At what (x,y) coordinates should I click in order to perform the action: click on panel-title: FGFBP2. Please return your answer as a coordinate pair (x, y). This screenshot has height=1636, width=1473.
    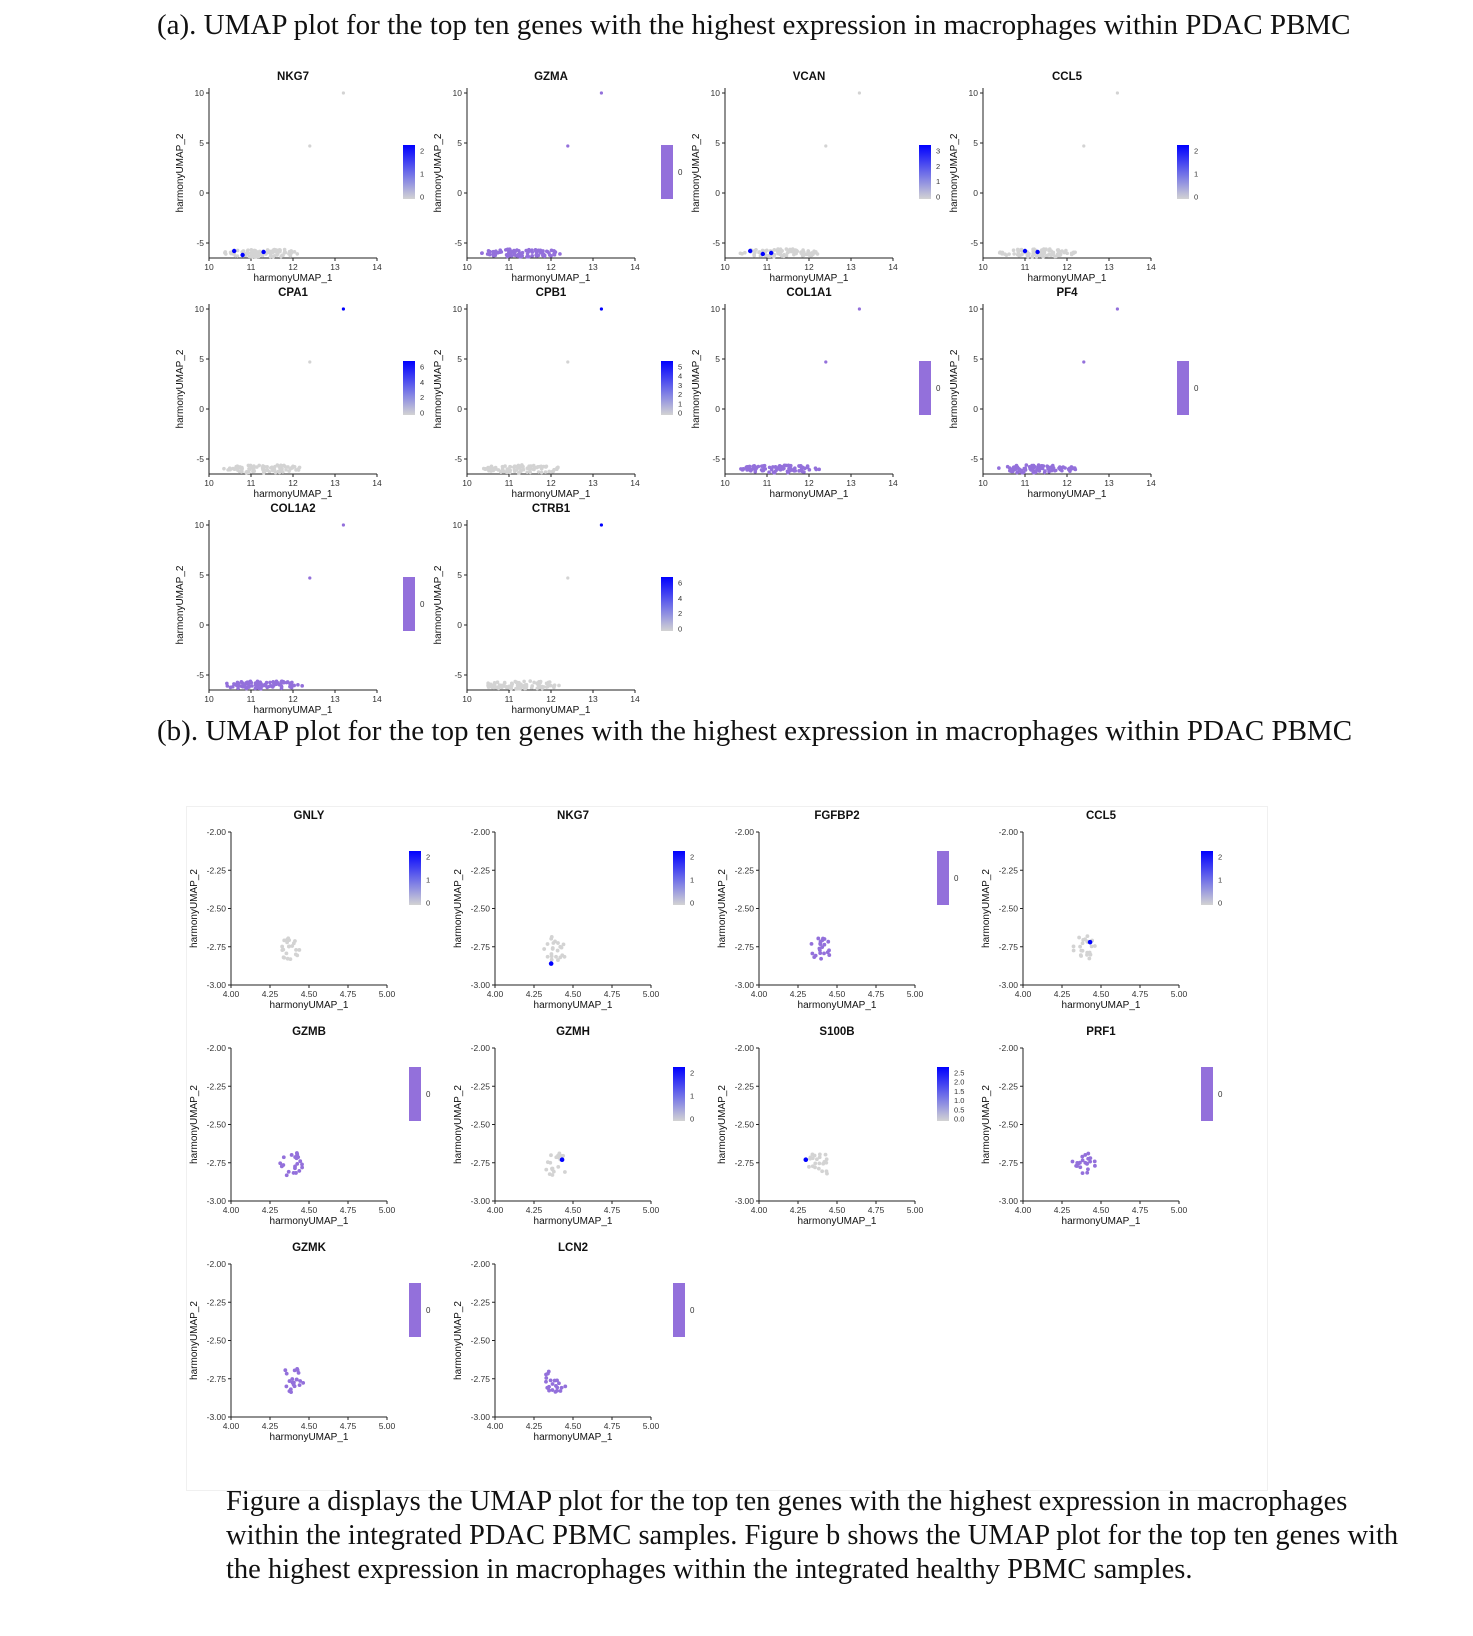
    Looking at the image, I should click on (836, 816).